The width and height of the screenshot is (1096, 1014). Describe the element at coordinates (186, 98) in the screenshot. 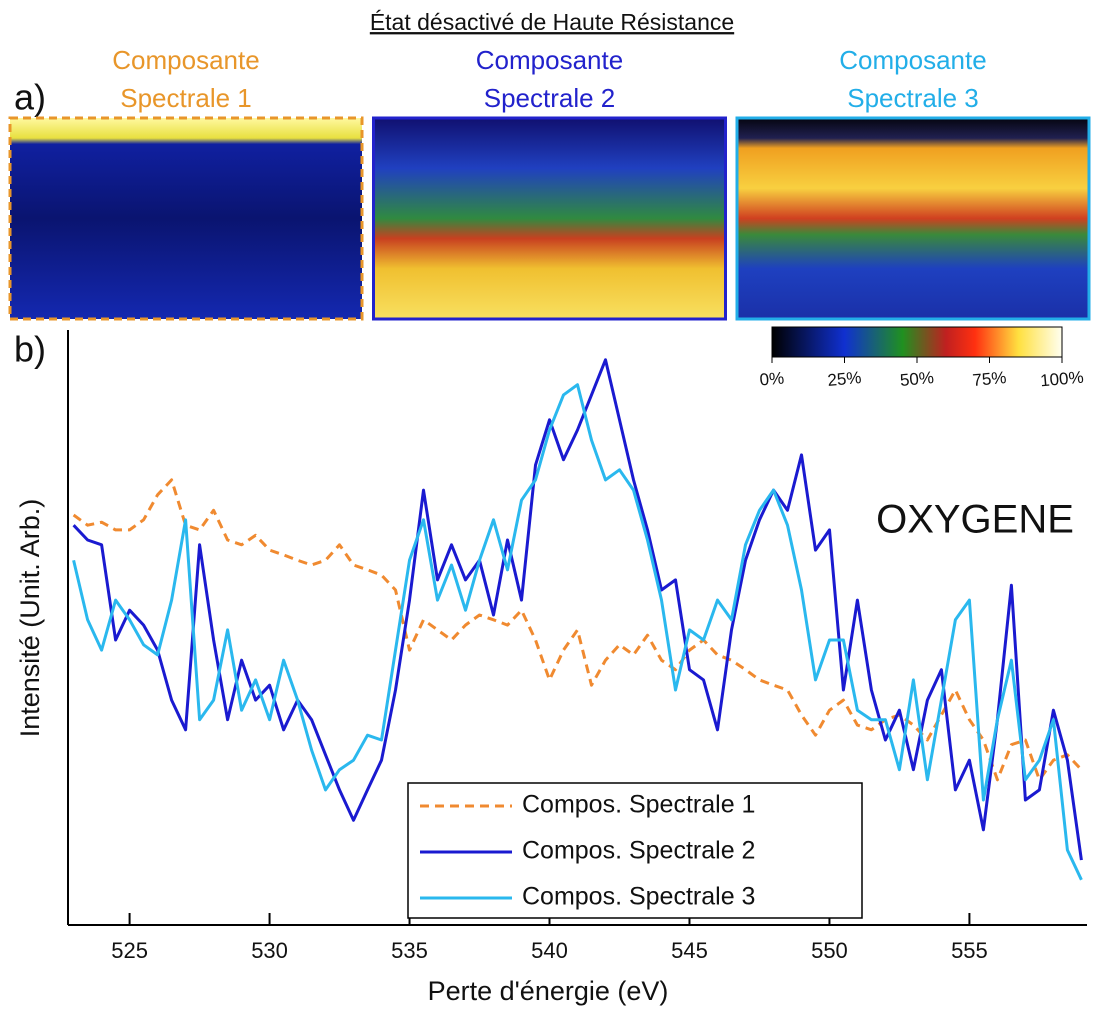

I see `map-title: Spectrale 1` at that location.